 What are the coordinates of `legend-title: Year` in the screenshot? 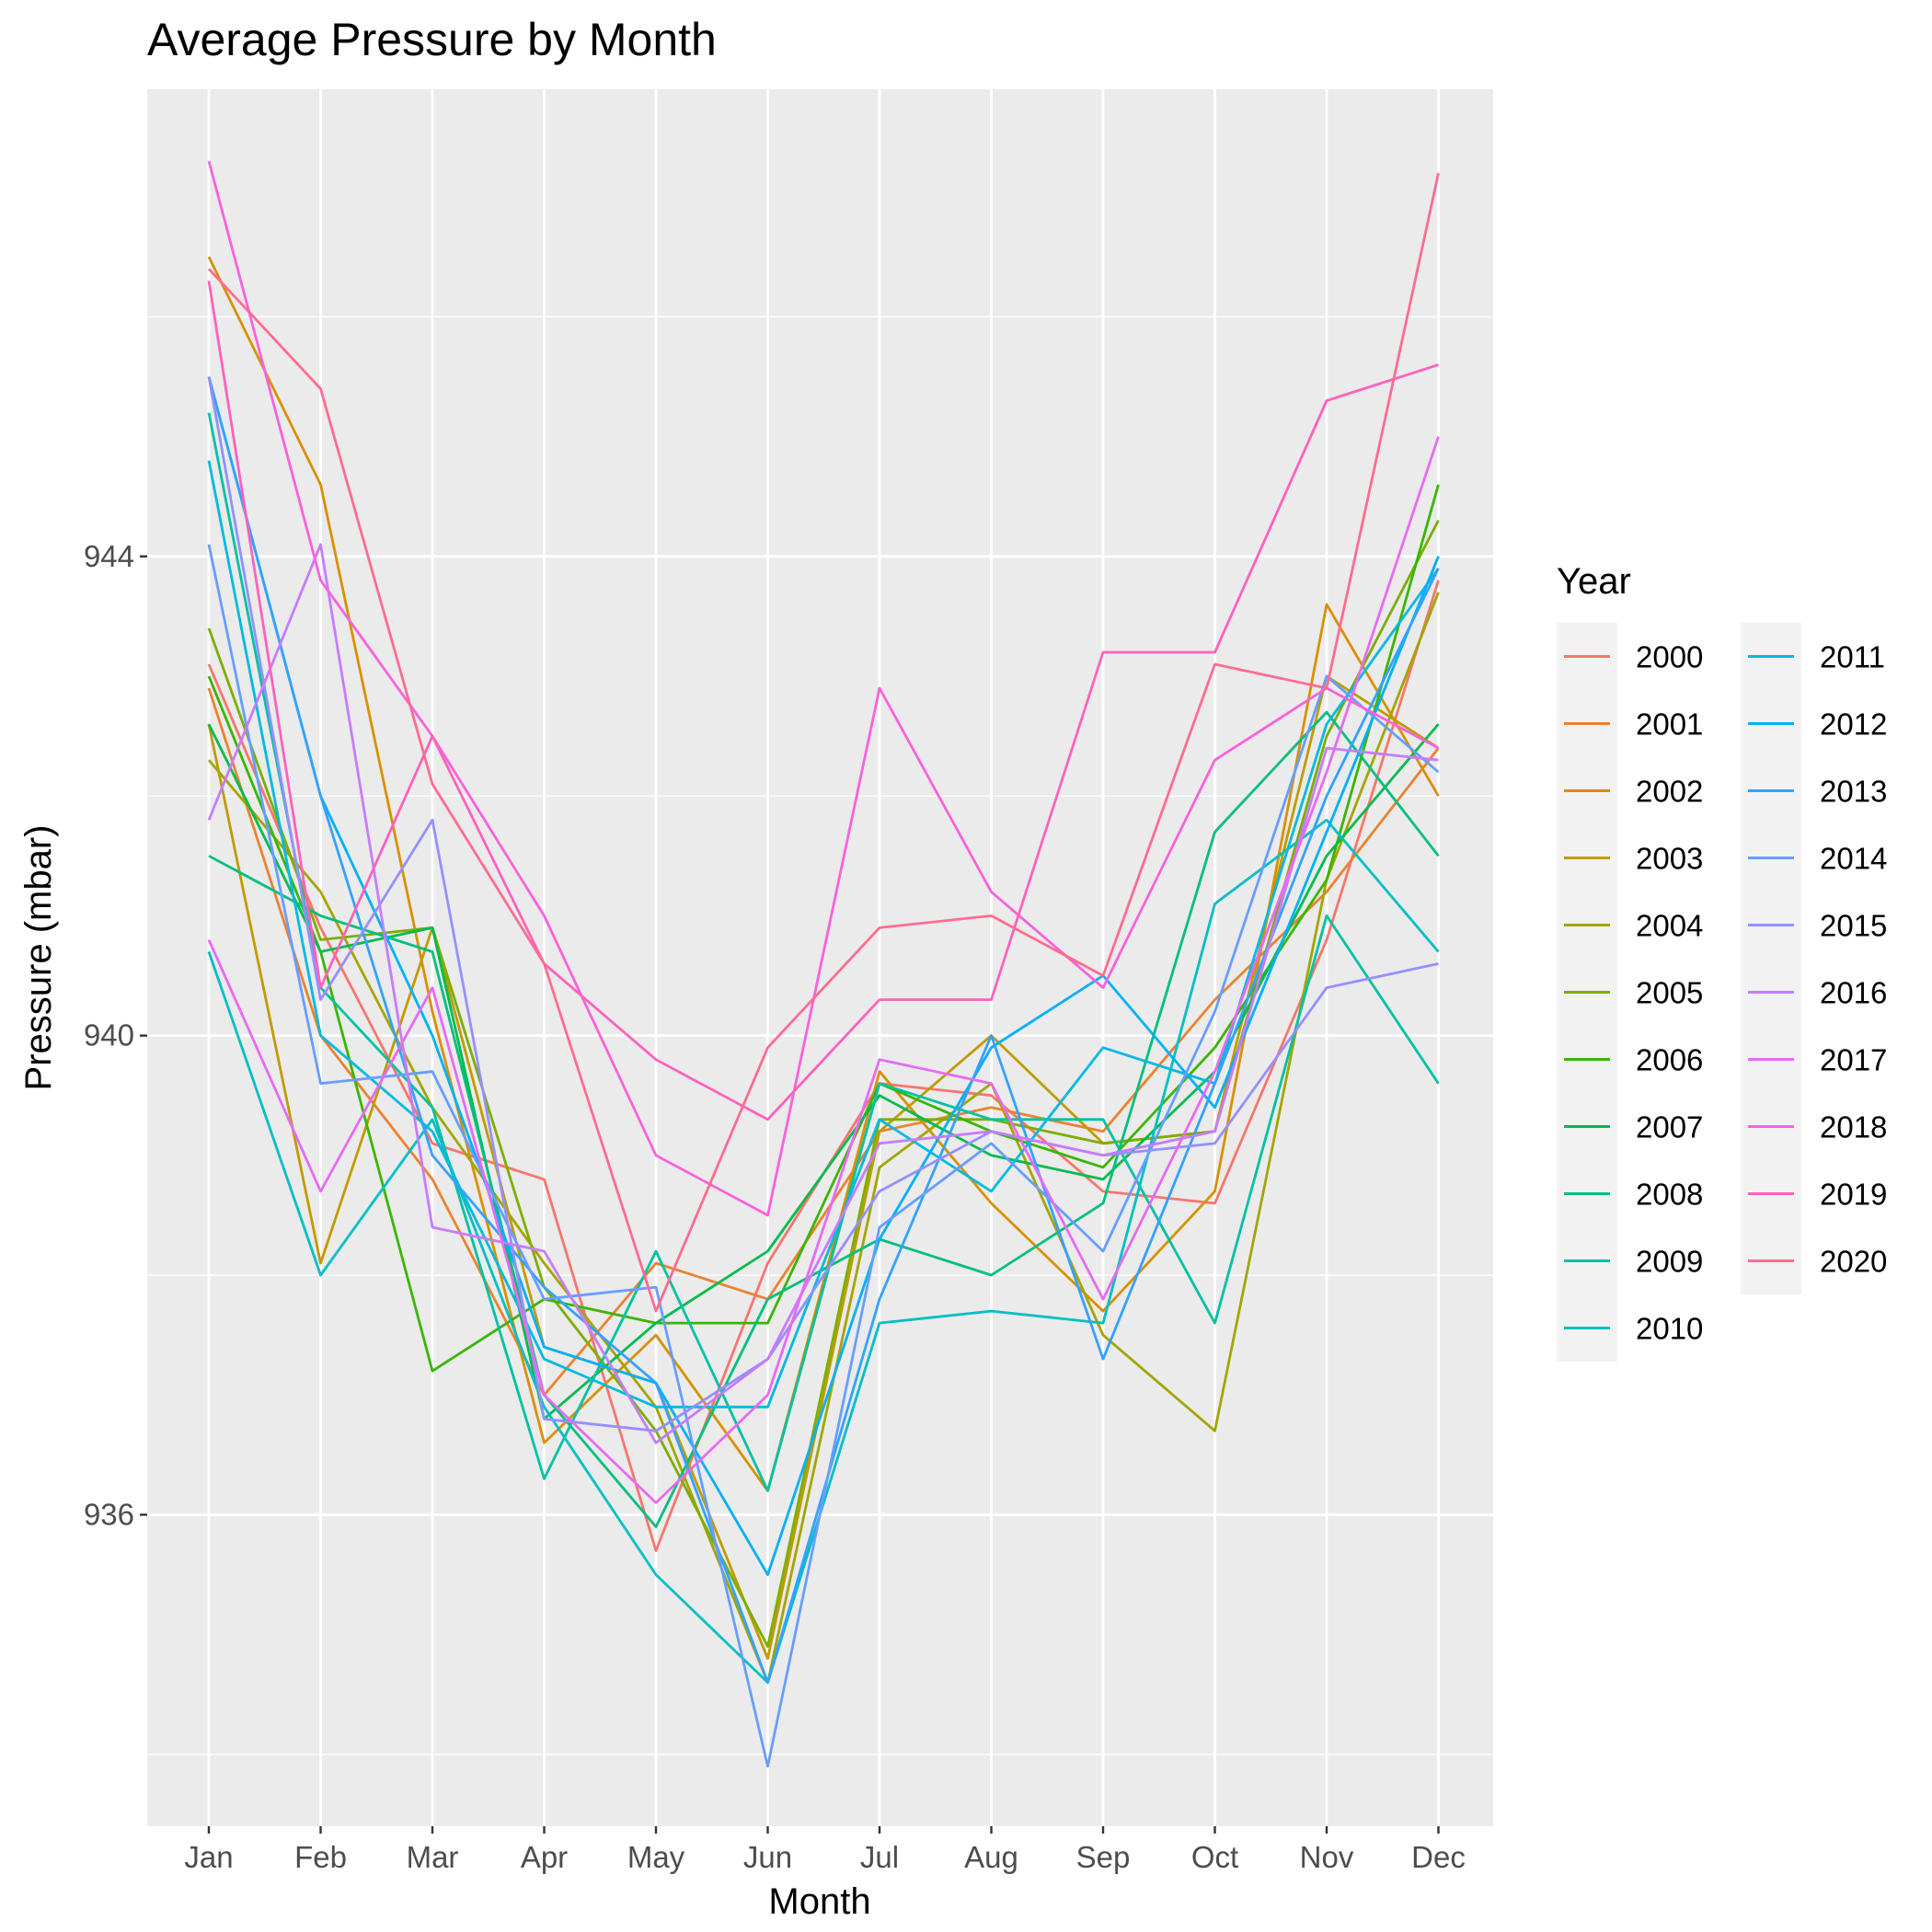 It's located at (1594, 581).